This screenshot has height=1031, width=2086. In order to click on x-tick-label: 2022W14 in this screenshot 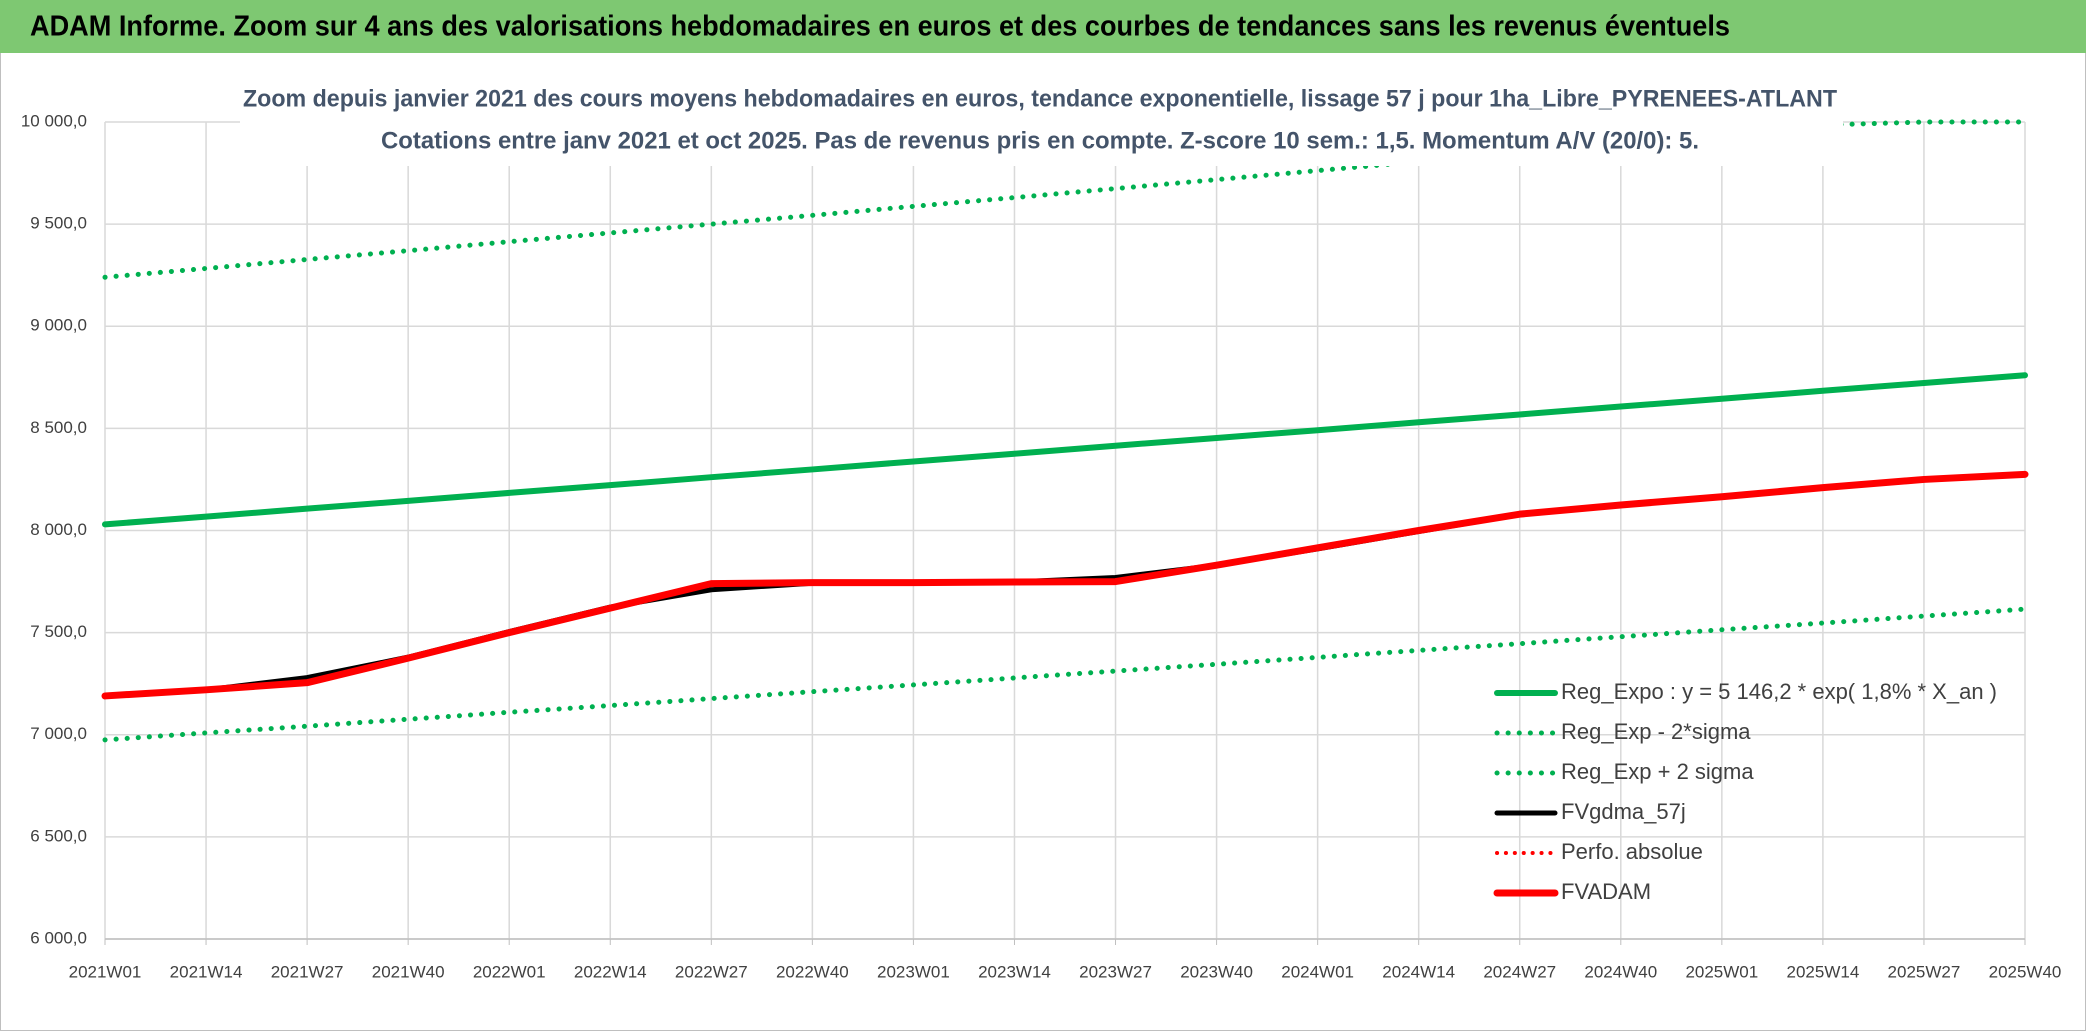, I will do `click(610, 971)`.